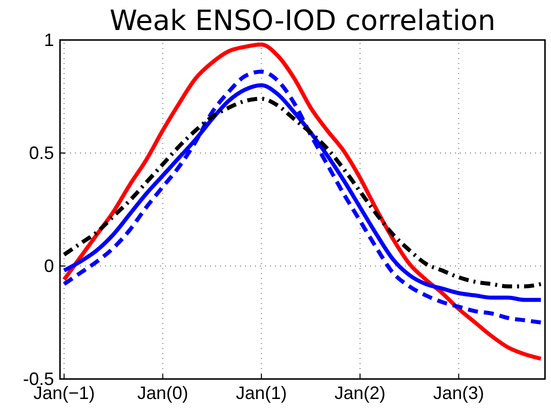 The image size is (551, 413). What do you see at coordinates (41, 153) in the screenshot?
I see `y-tick-label: 0.5` at bounding box center [41, 153].